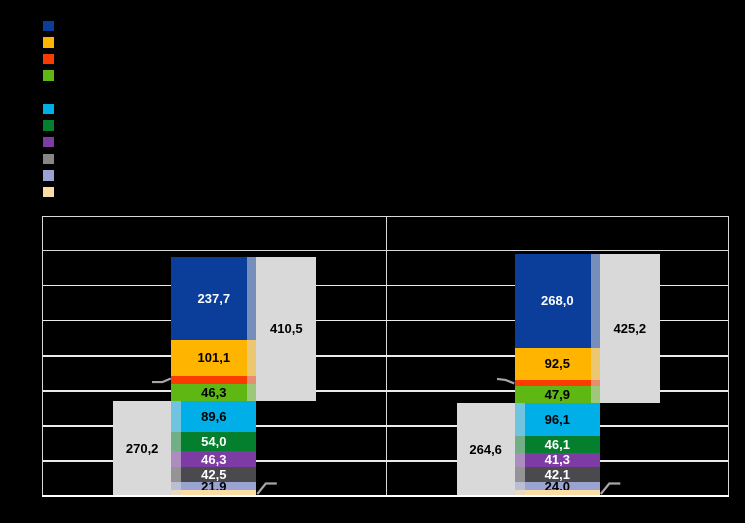  I want to click on segment-value-label: 42,5, so click(214, 475).